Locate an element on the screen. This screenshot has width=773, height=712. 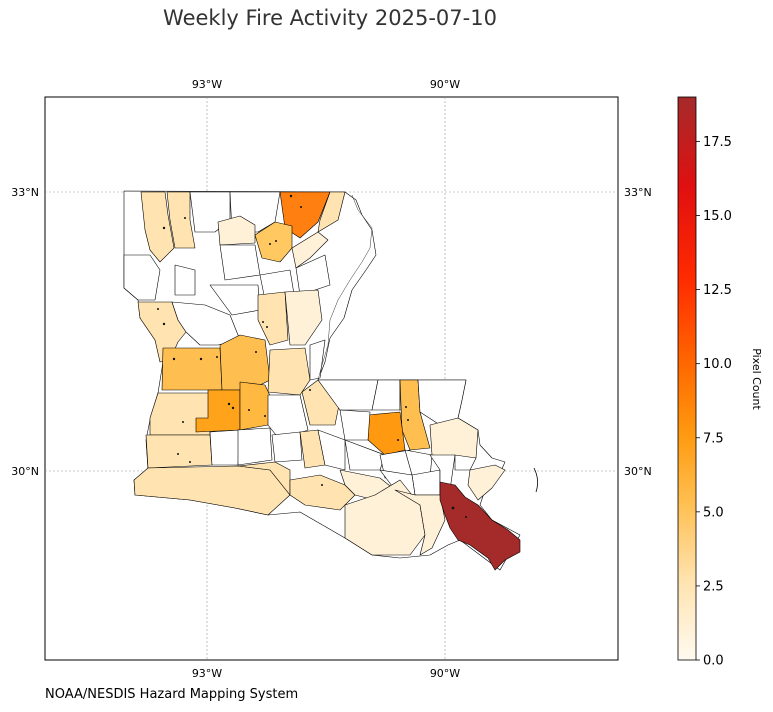
colorbar-tick-label: 2.5 is located at coordinates (713, 586).